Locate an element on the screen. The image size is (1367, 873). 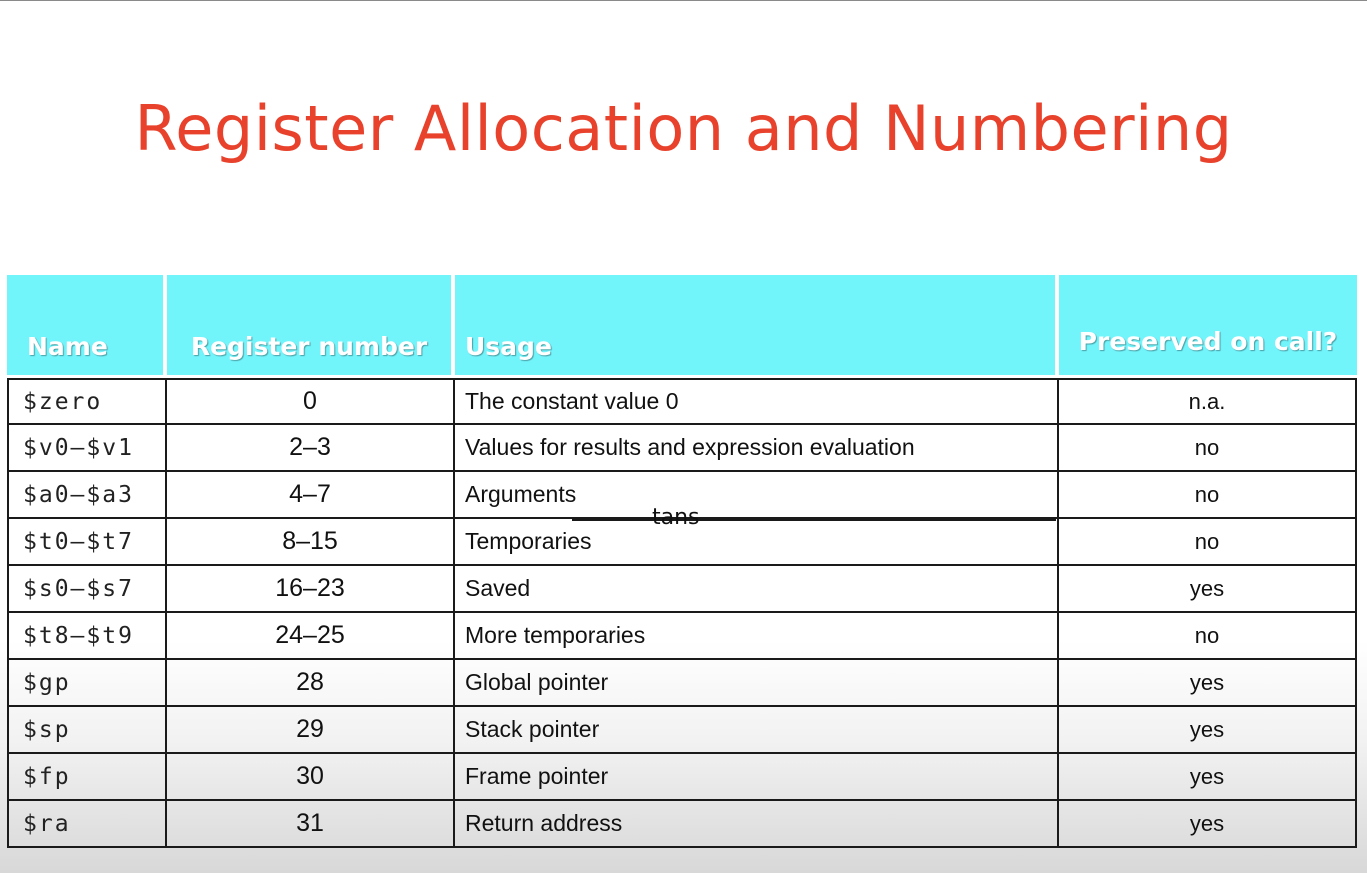
cell-usage: Arguments is located at coordinates (757, 495).